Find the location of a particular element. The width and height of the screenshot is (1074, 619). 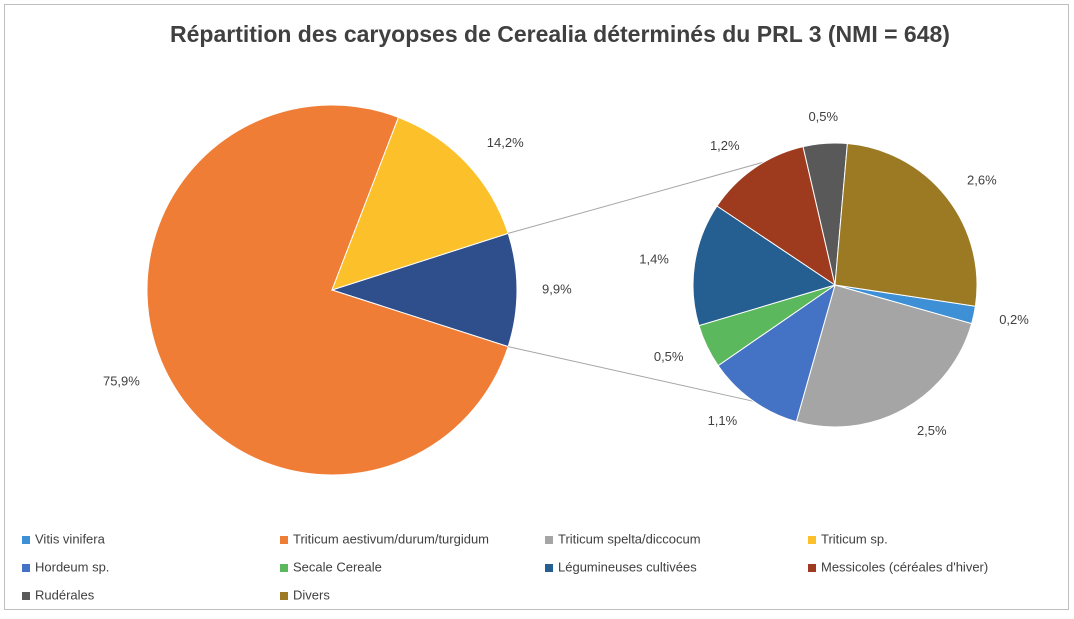

data-label: 75,9% is located at coordinates (121, 380).